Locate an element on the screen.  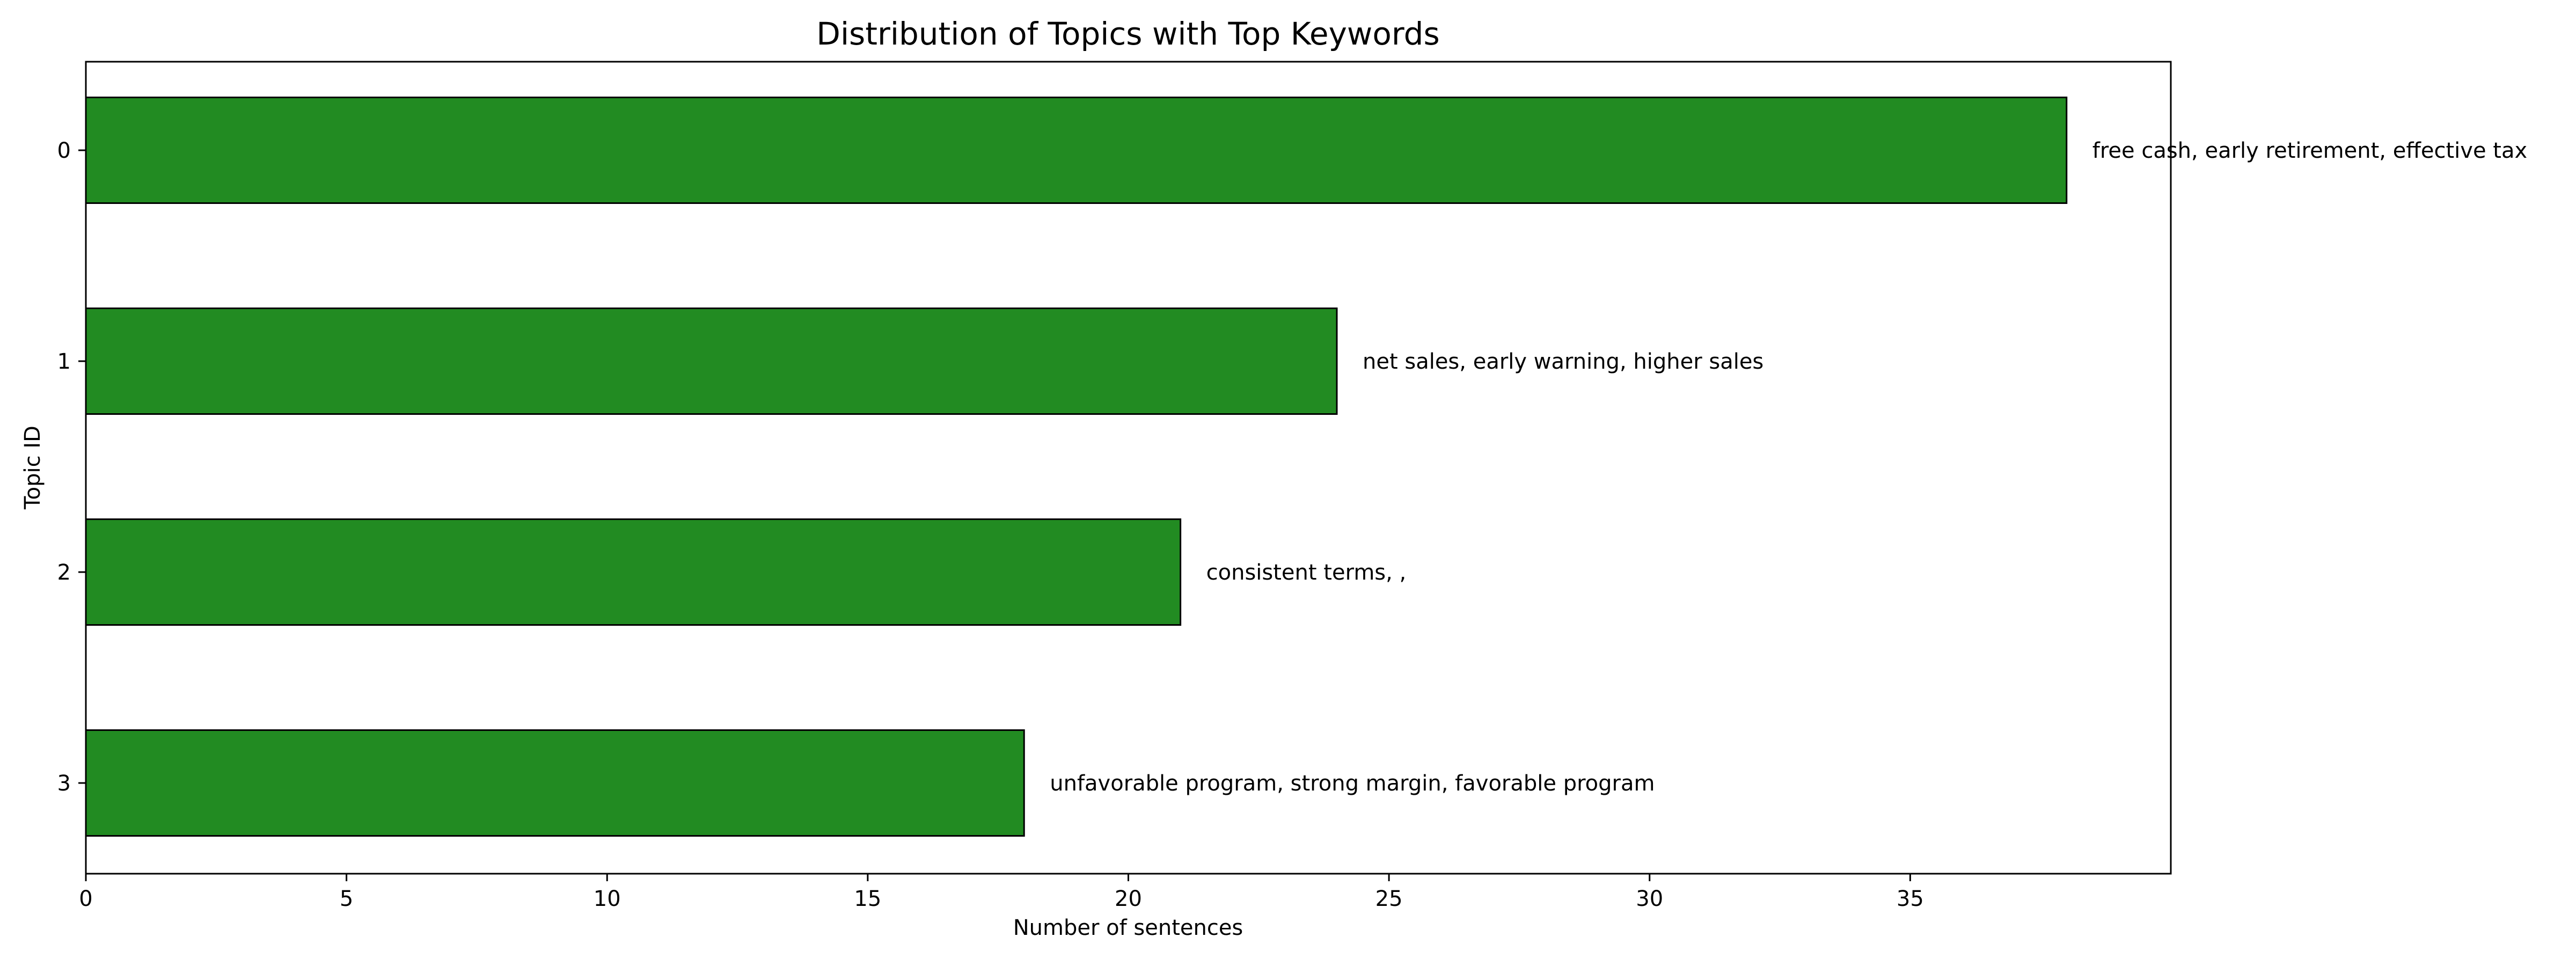
x-tick-label: 0 is located at coordinates (85, 899).